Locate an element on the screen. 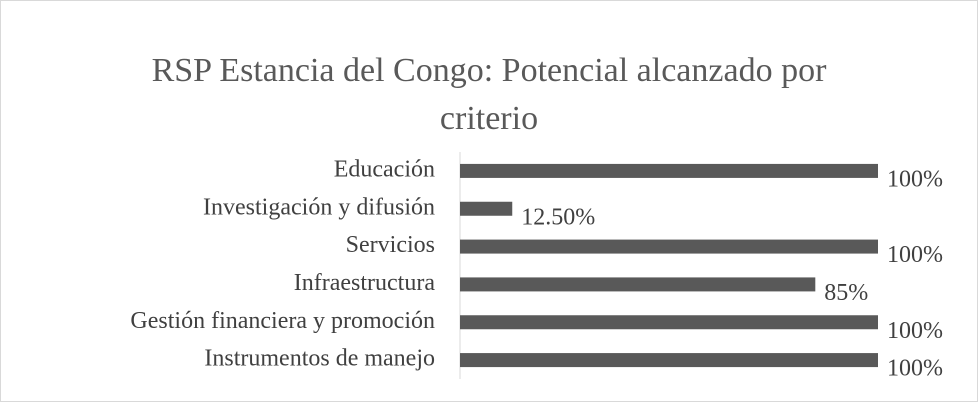 The width and height of the screenshot is (978, 402). y-tick-label: Infraestructura is located at coordinates (365, 283).